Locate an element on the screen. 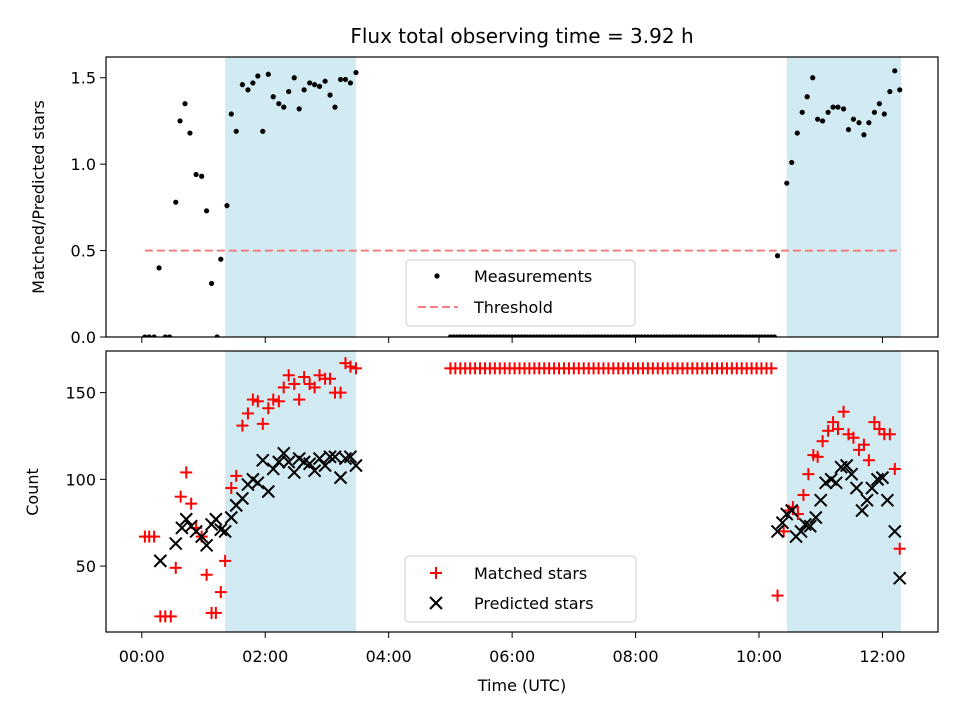 The width and height of the screenshot is (960, 720). top-y-tick-label: 1.5 is located at coordinates (83, 78).